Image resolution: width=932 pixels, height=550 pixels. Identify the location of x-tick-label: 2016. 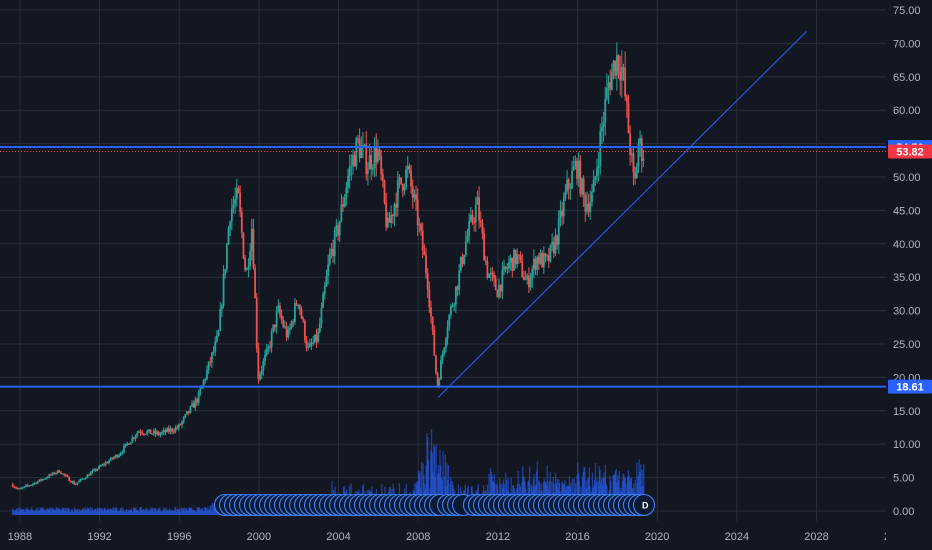
(577, 537).